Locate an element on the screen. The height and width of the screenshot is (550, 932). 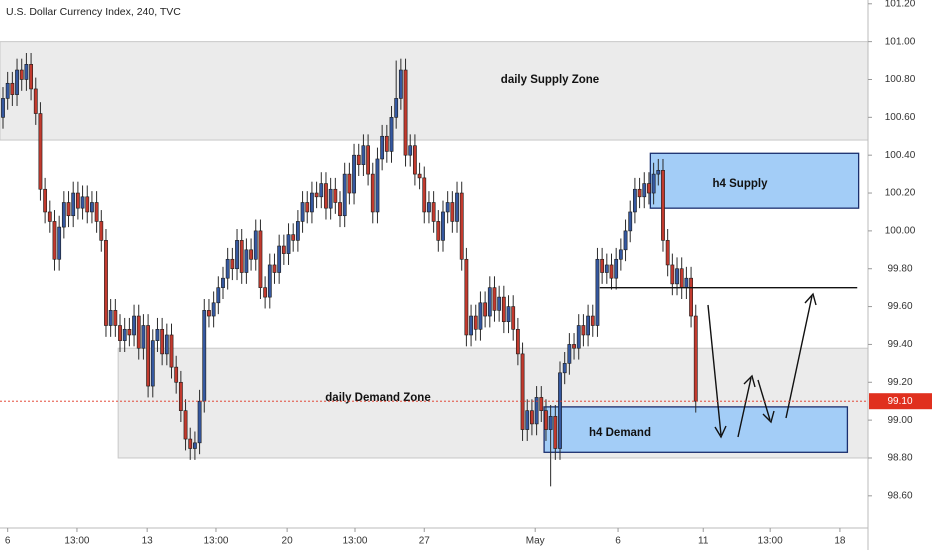
y-tick-label: 99.80 is located at coordinates (899, 268).